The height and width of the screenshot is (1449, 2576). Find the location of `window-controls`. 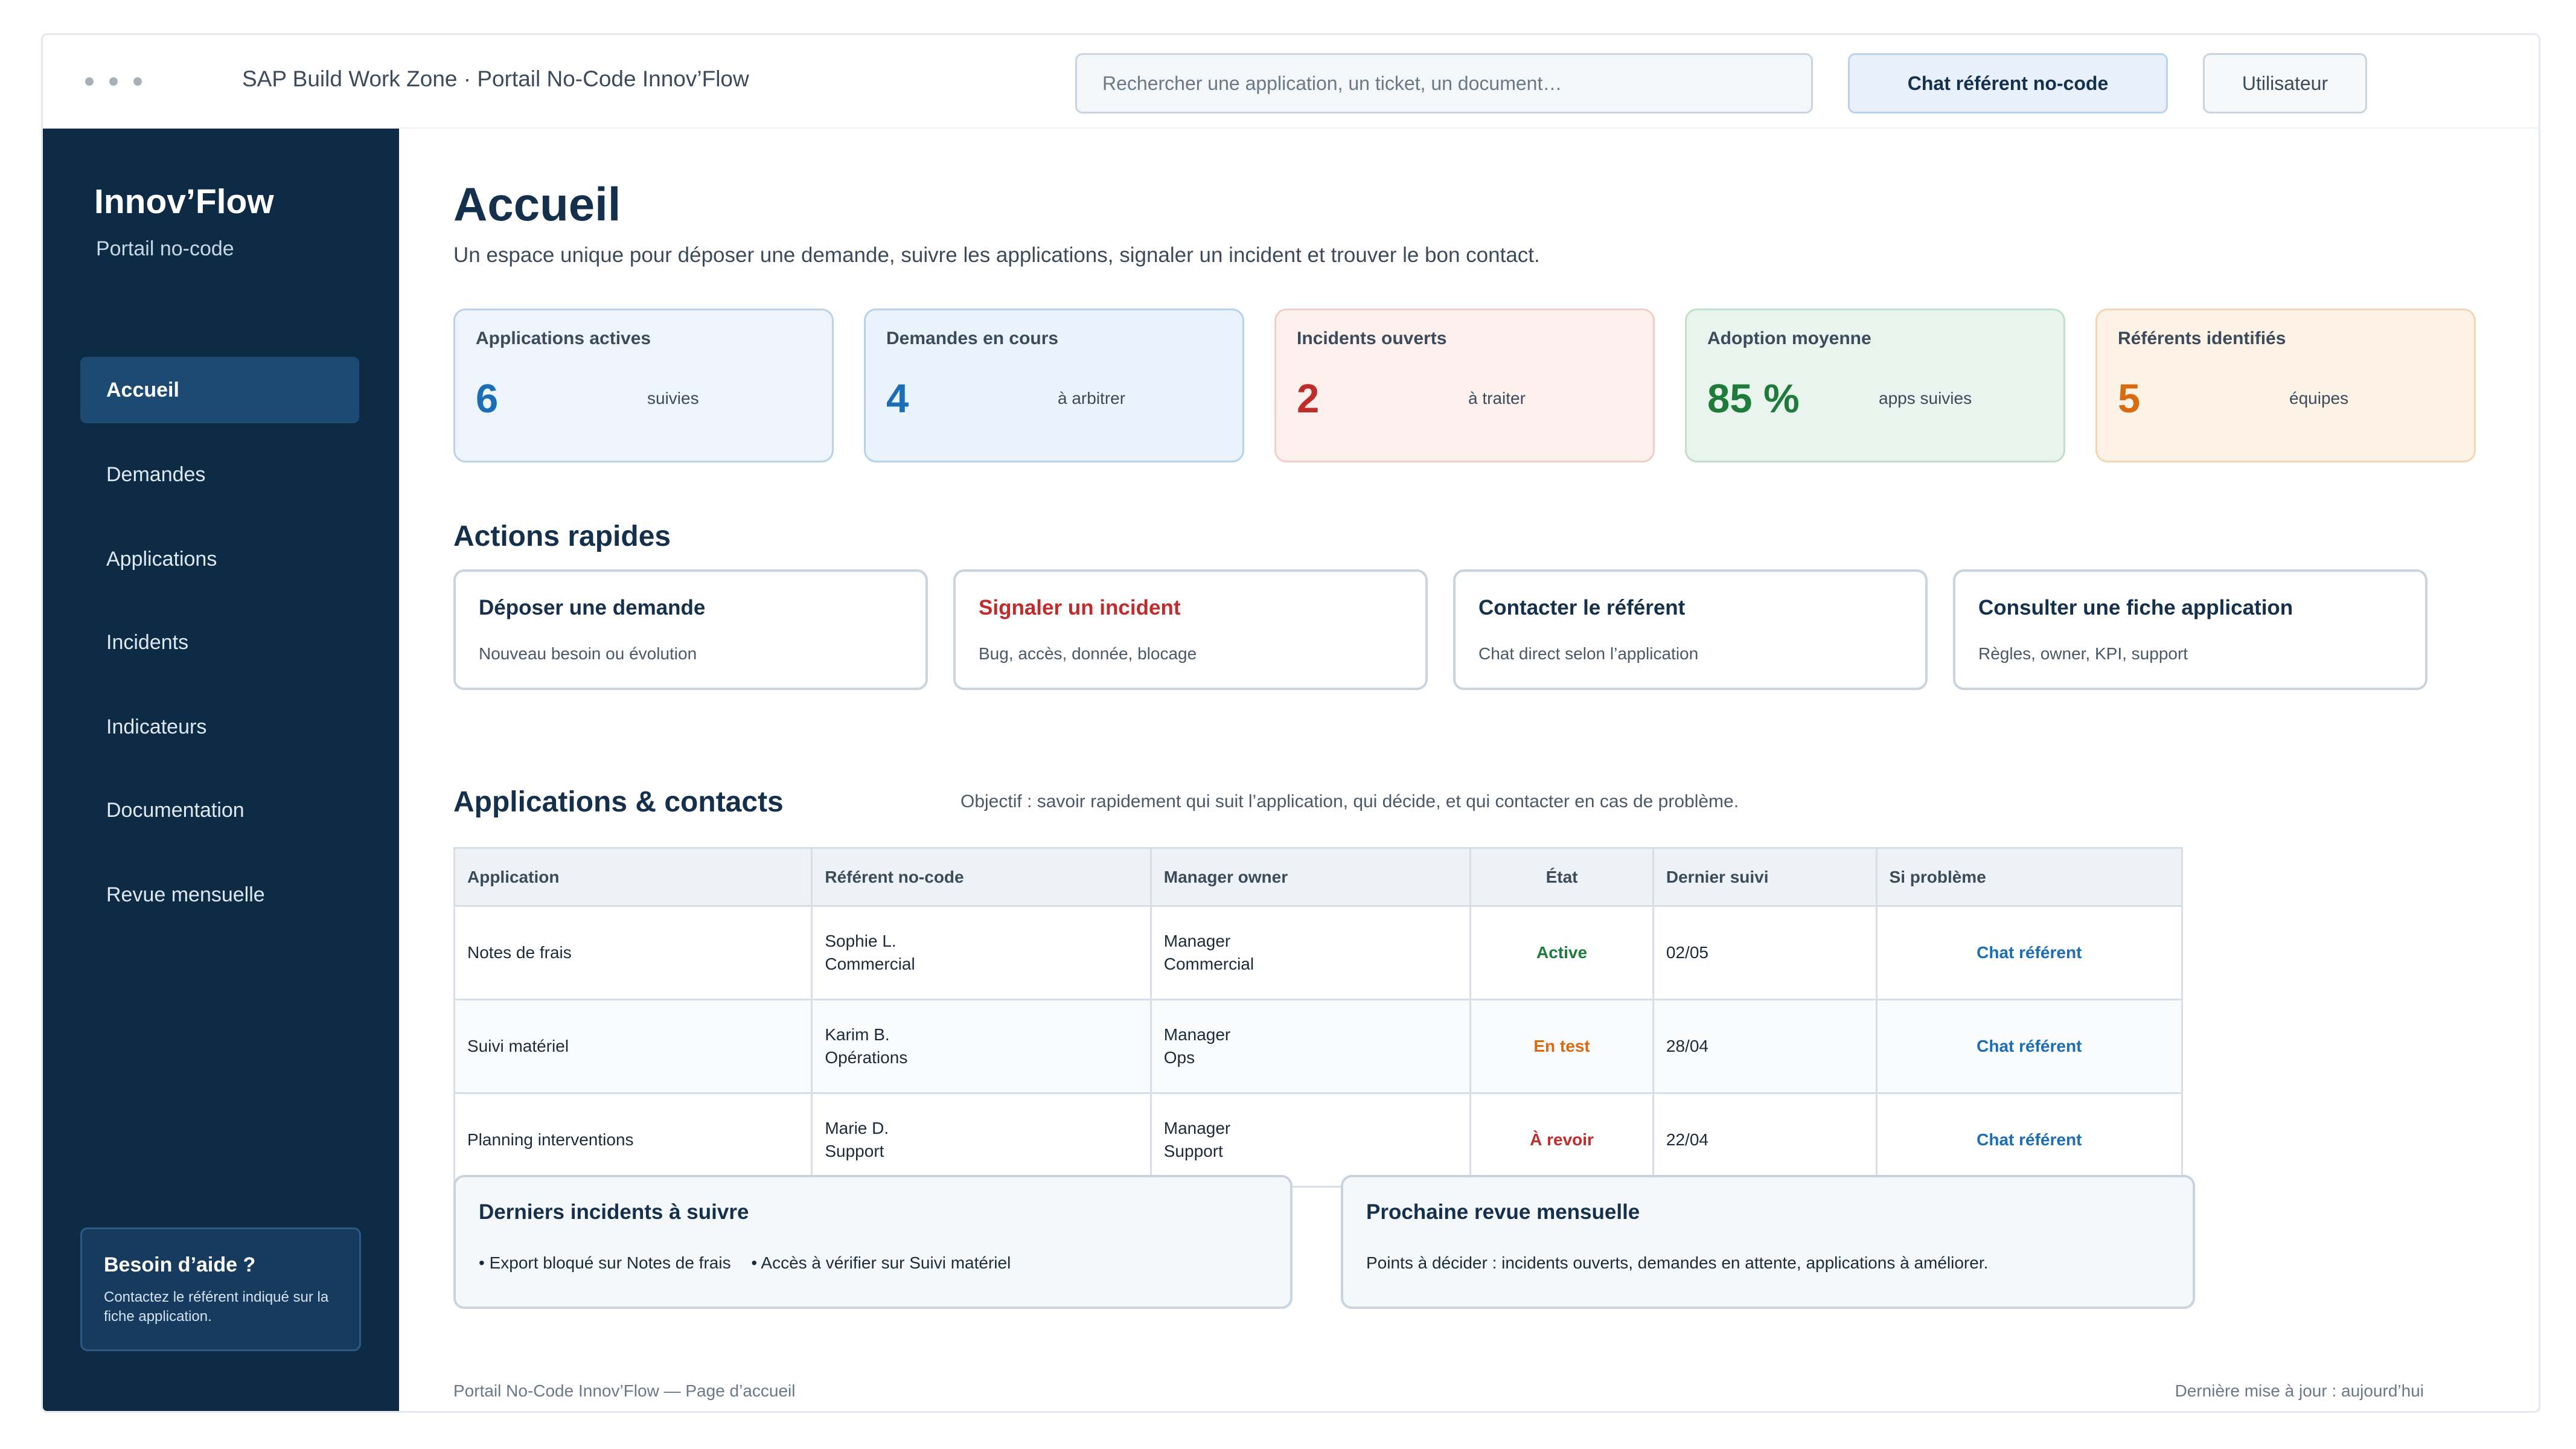

window-controls is located at coordinates (113, 82).